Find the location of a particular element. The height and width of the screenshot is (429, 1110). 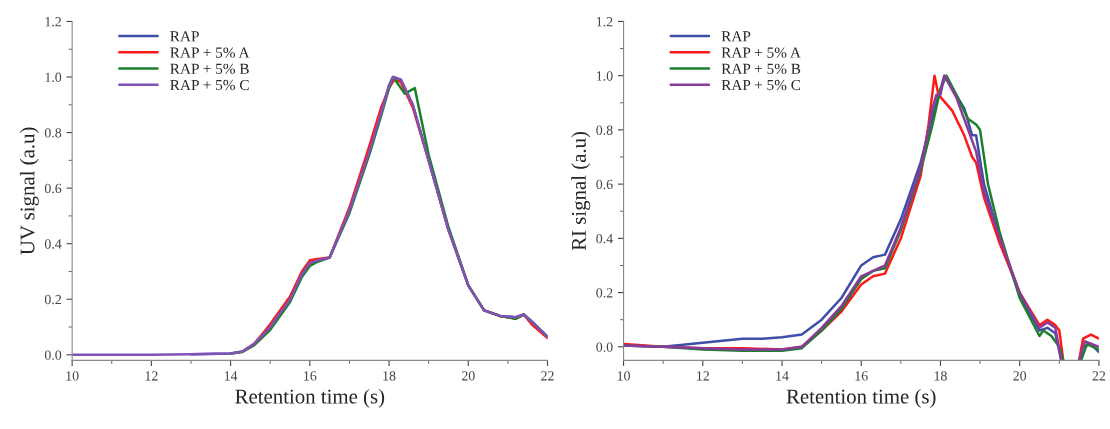

y-axis-title: UV signal (a.u) is located at coordinates (29, 191).